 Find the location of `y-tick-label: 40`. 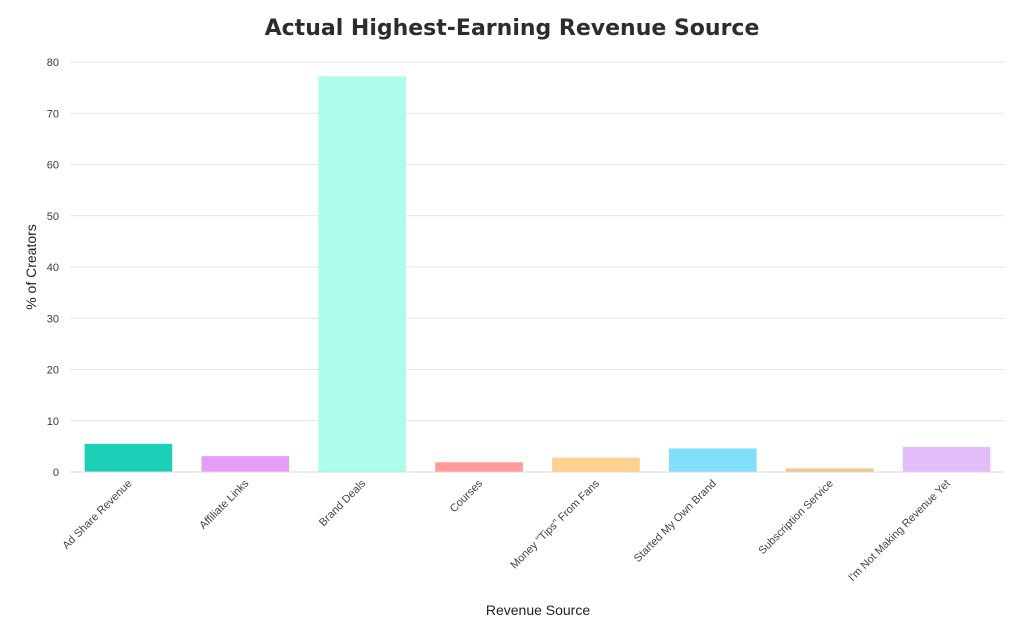

y-tick-label: 40 is located at coordinates (53, 268).